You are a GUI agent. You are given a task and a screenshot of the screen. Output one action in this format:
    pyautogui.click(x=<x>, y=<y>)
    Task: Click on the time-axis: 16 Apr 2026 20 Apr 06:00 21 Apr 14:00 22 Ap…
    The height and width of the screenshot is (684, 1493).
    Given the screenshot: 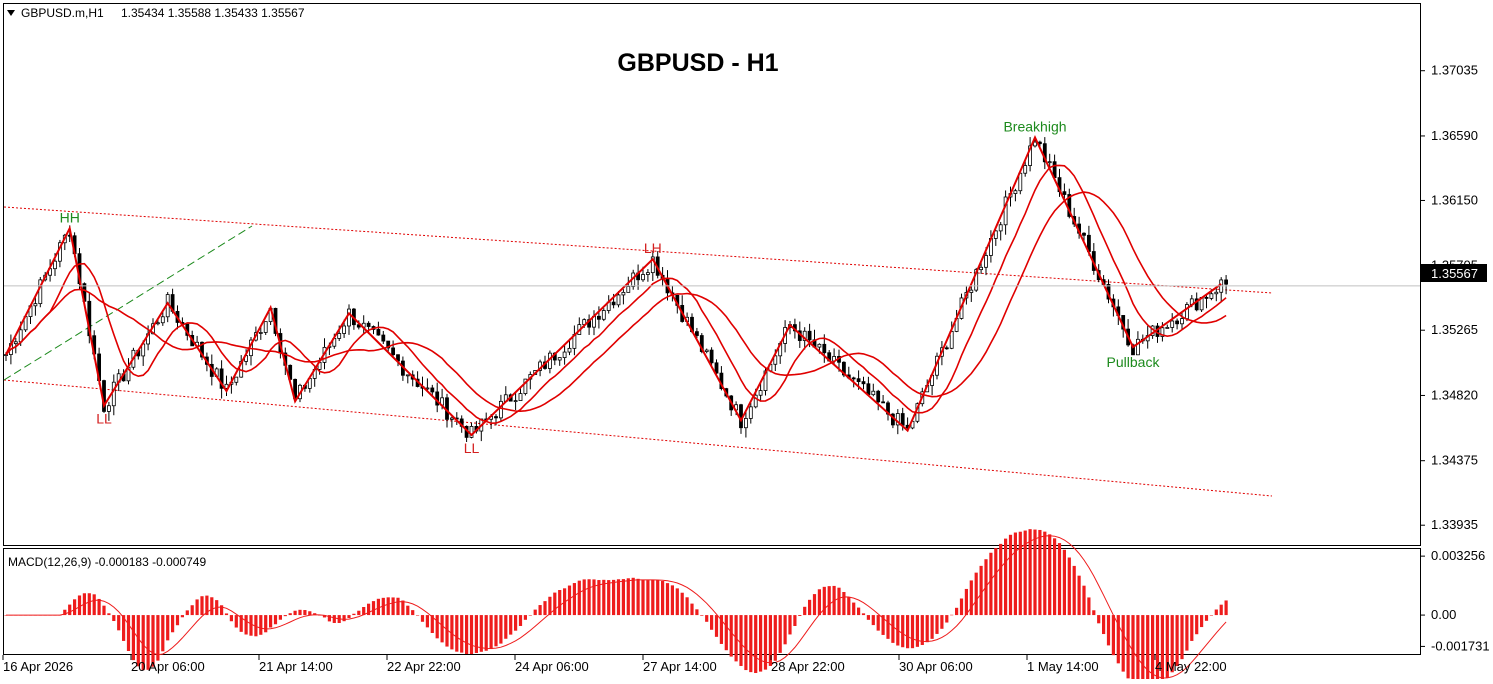 What is the action you would take?
    pyautogui.click(x=614, y=664)
    